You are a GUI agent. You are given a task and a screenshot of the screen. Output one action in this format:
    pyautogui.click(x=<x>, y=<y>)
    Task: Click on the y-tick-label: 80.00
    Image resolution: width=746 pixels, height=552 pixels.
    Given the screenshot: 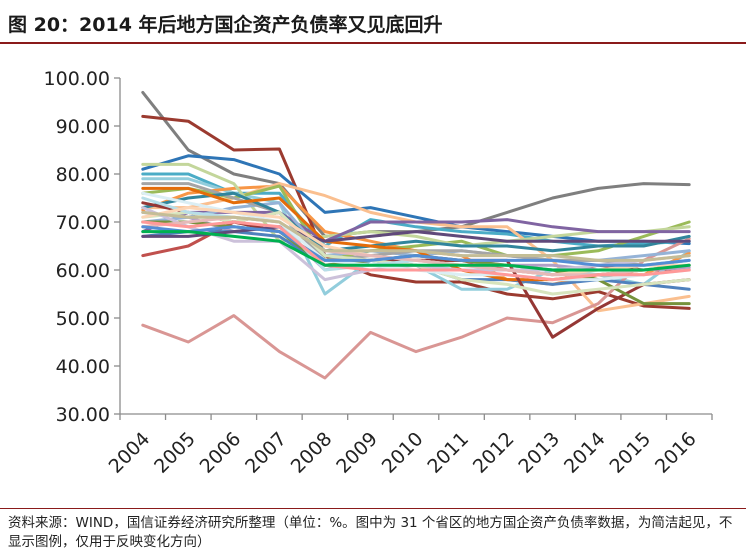 What is the action you would take?
    pyautogui.click(x=83, y=175)
    